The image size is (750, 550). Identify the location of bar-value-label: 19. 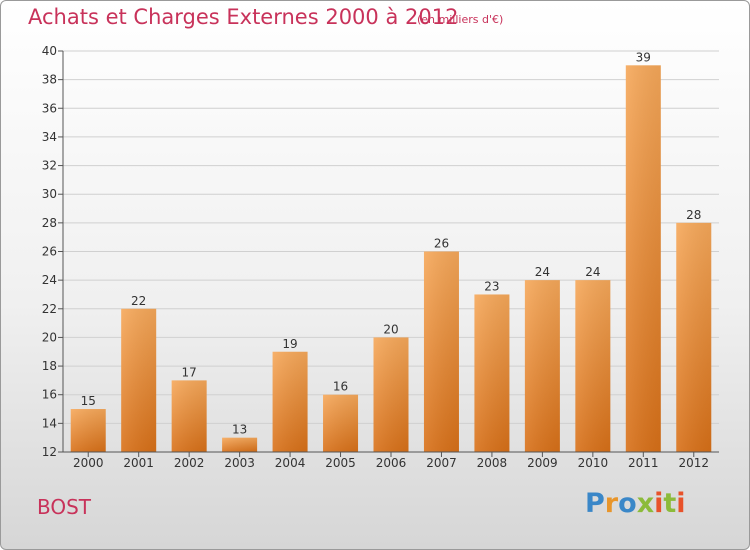
(289, 344).